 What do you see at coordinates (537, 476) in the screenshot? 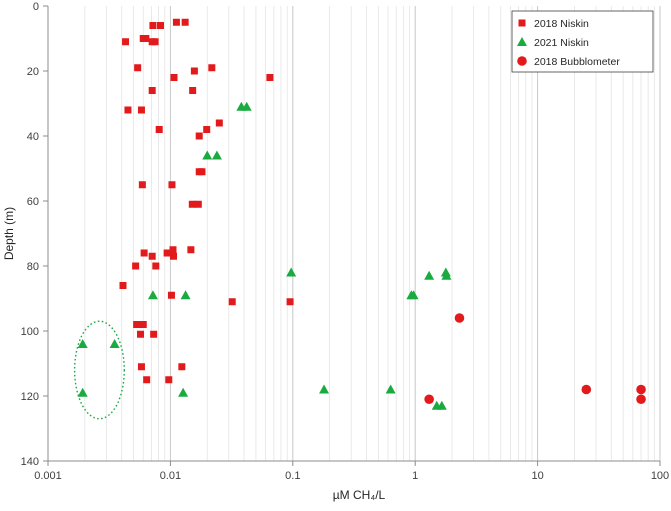
I see `x-tick-label: 10` at bounding box center [537, 476].